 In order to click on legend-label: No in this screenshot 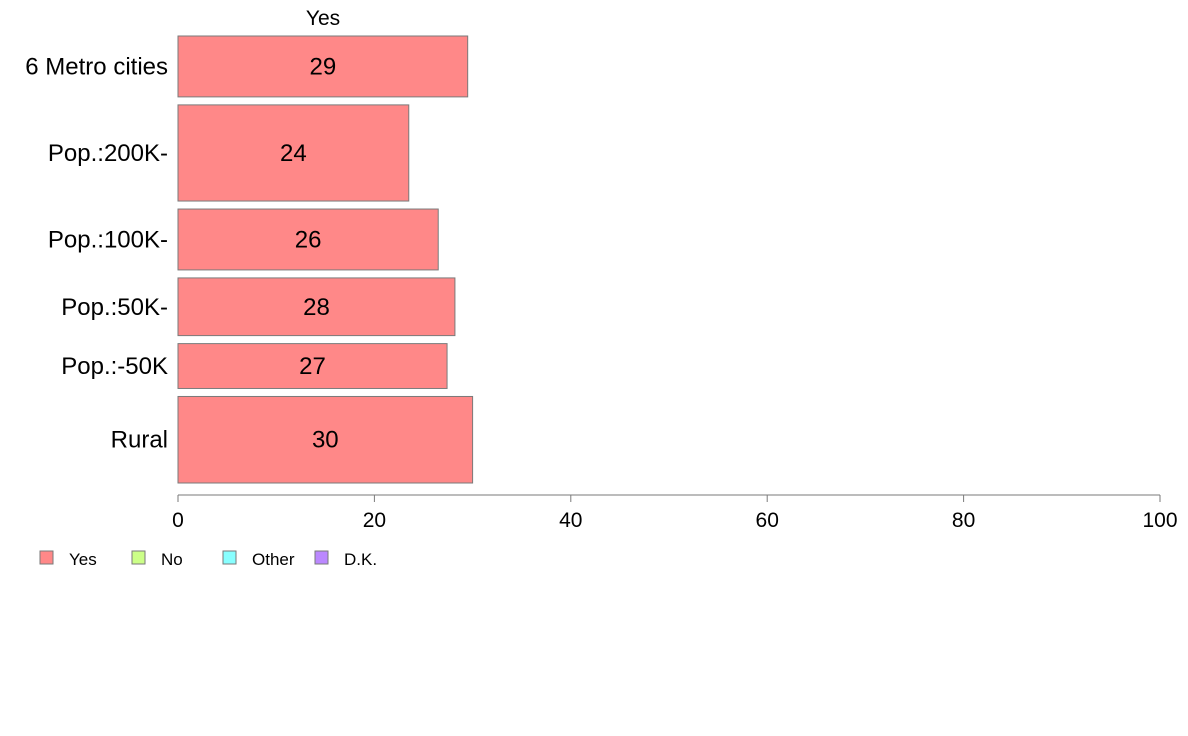, I will do `click(172, 559)`.